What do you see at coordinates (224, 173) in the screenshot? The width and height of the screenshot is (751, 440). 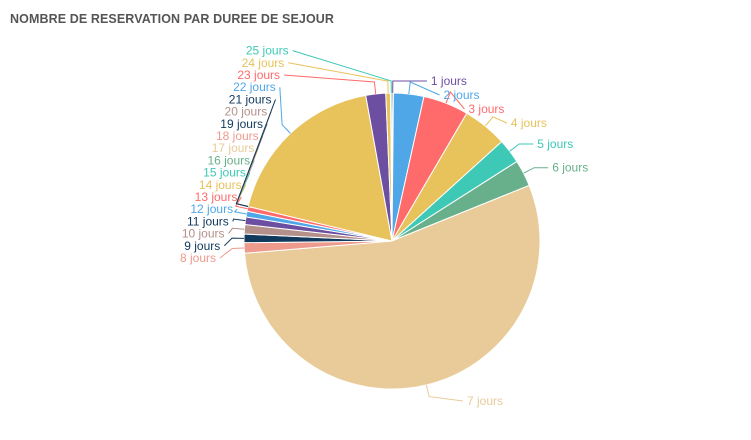 I see `slice-label-15-jours: 15 jours` at bounding box center [224, 173].